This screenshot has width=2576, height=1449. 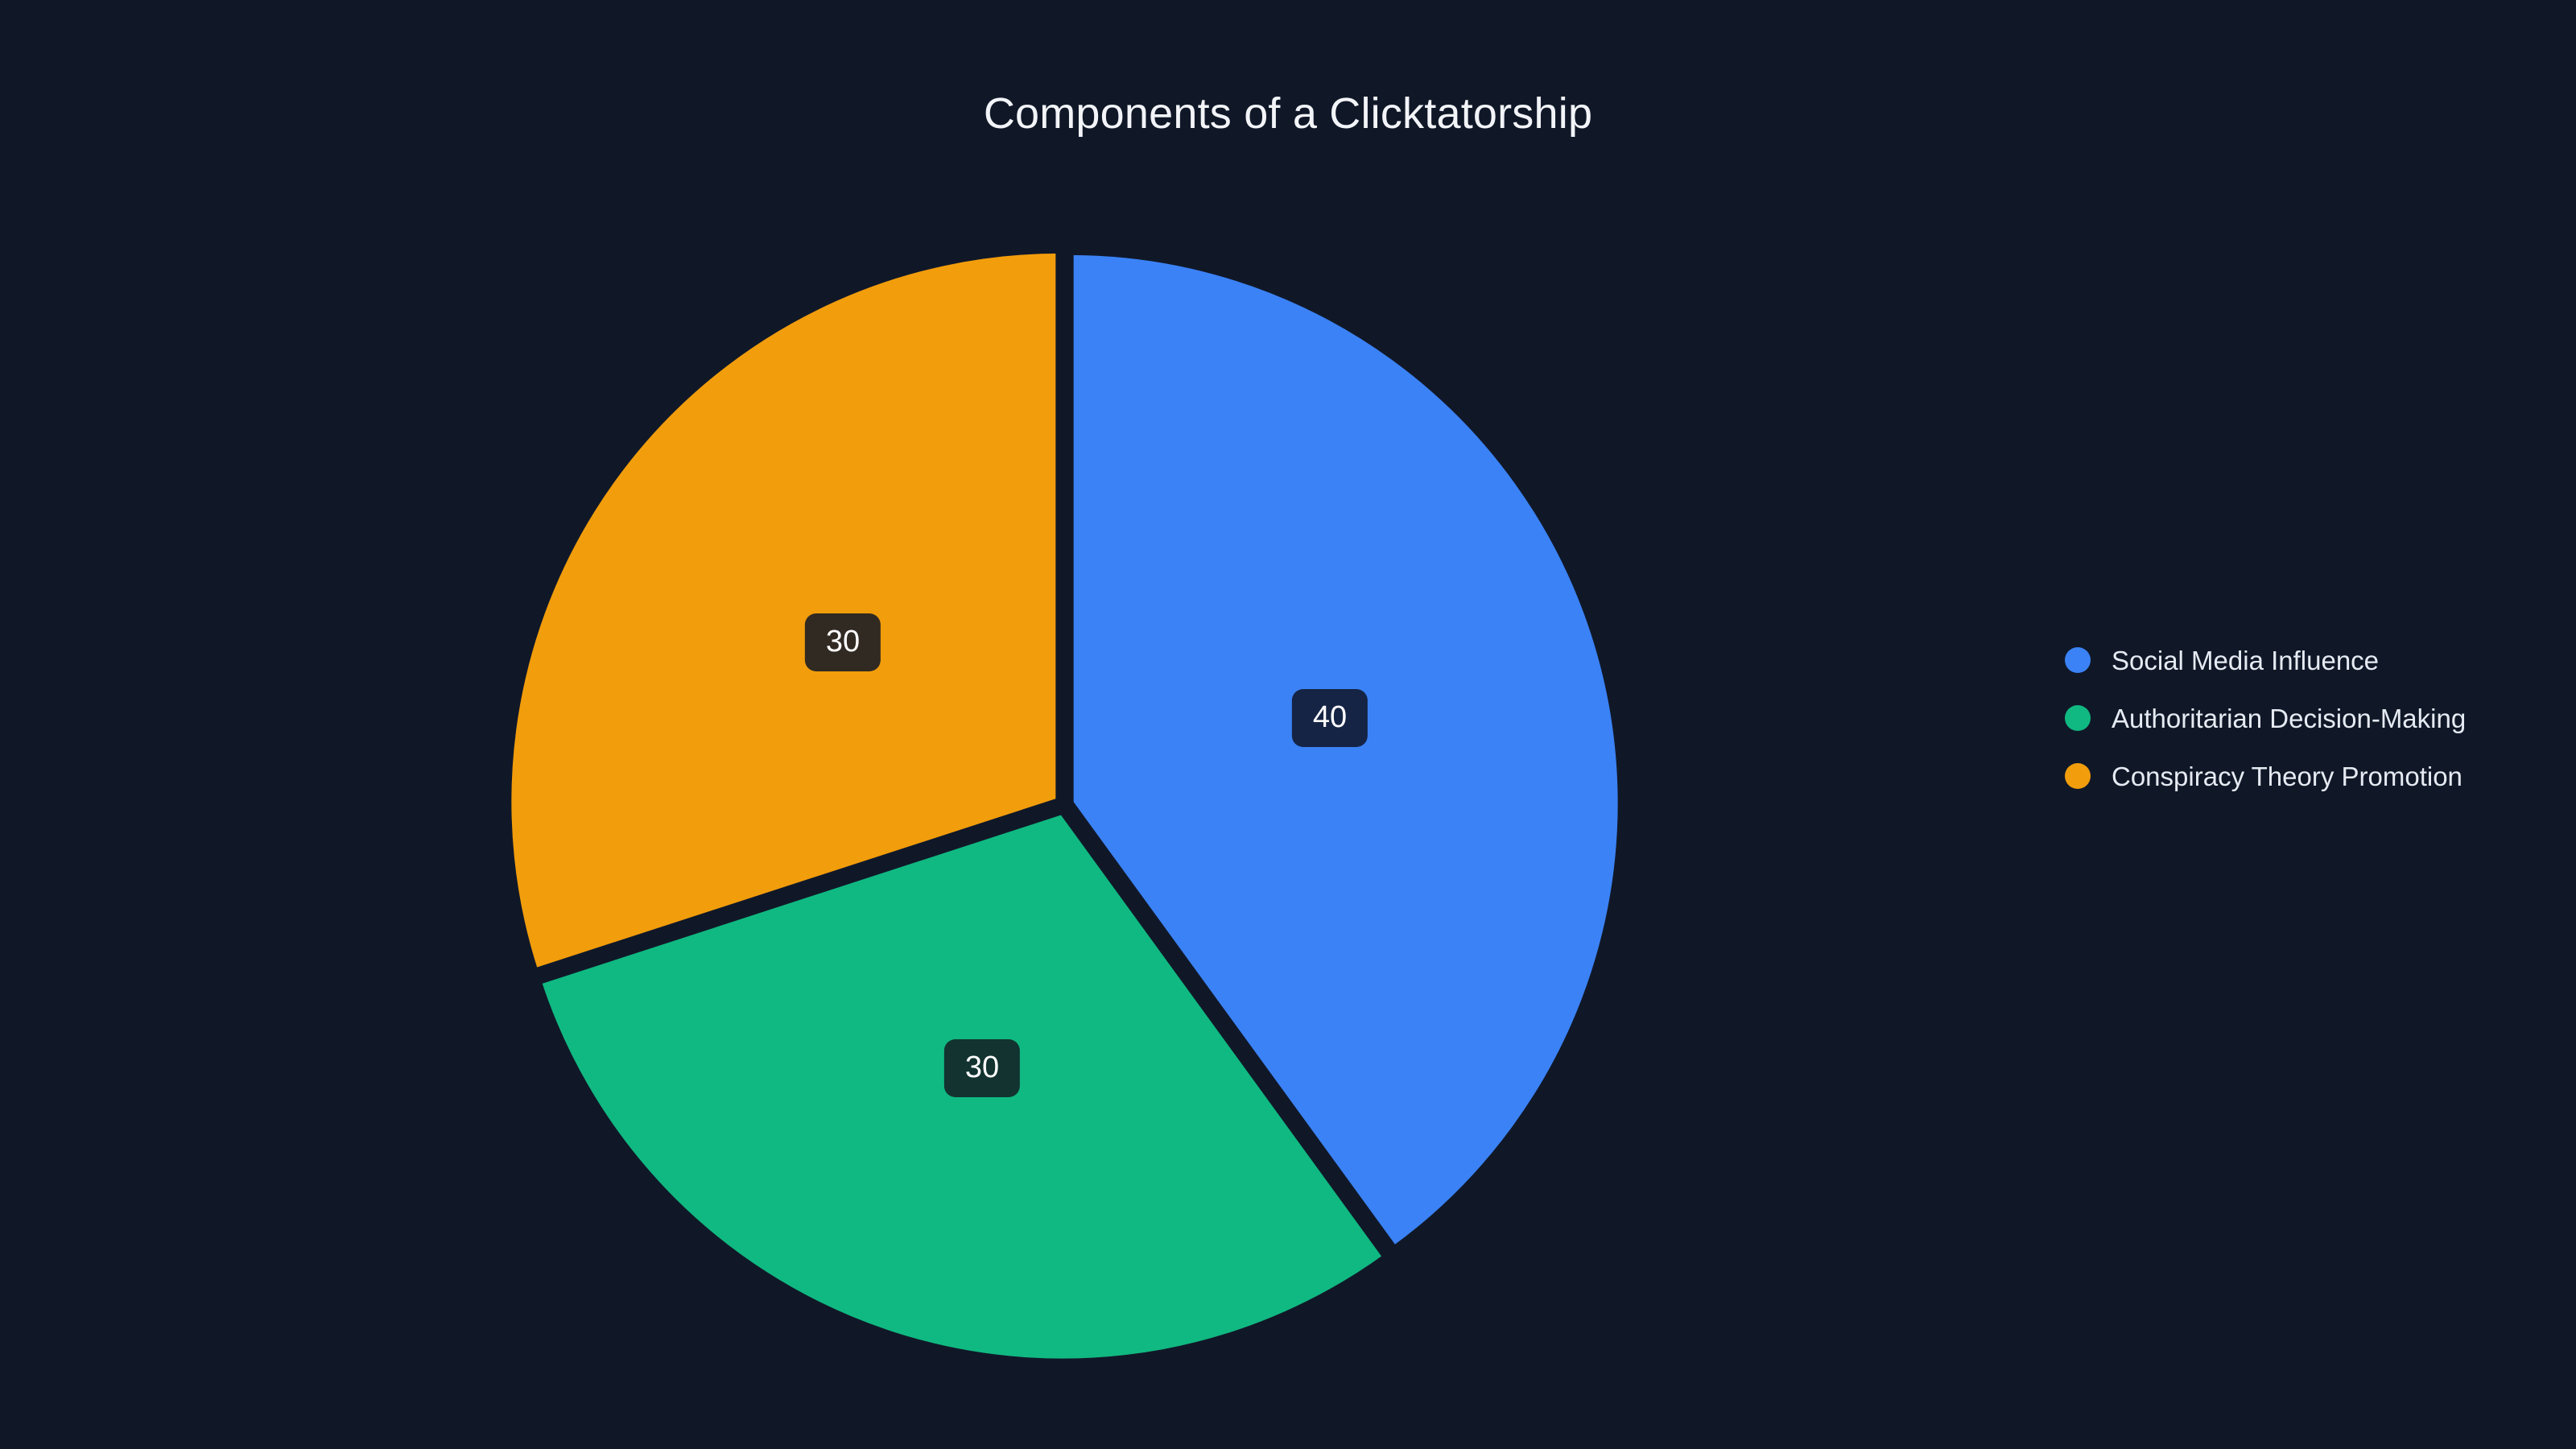 What do you see at coordinates (1288, 113) in the screenshot?
I see `chart-title: Components of a Clicktatorship` at bounding box center [1288, 113].